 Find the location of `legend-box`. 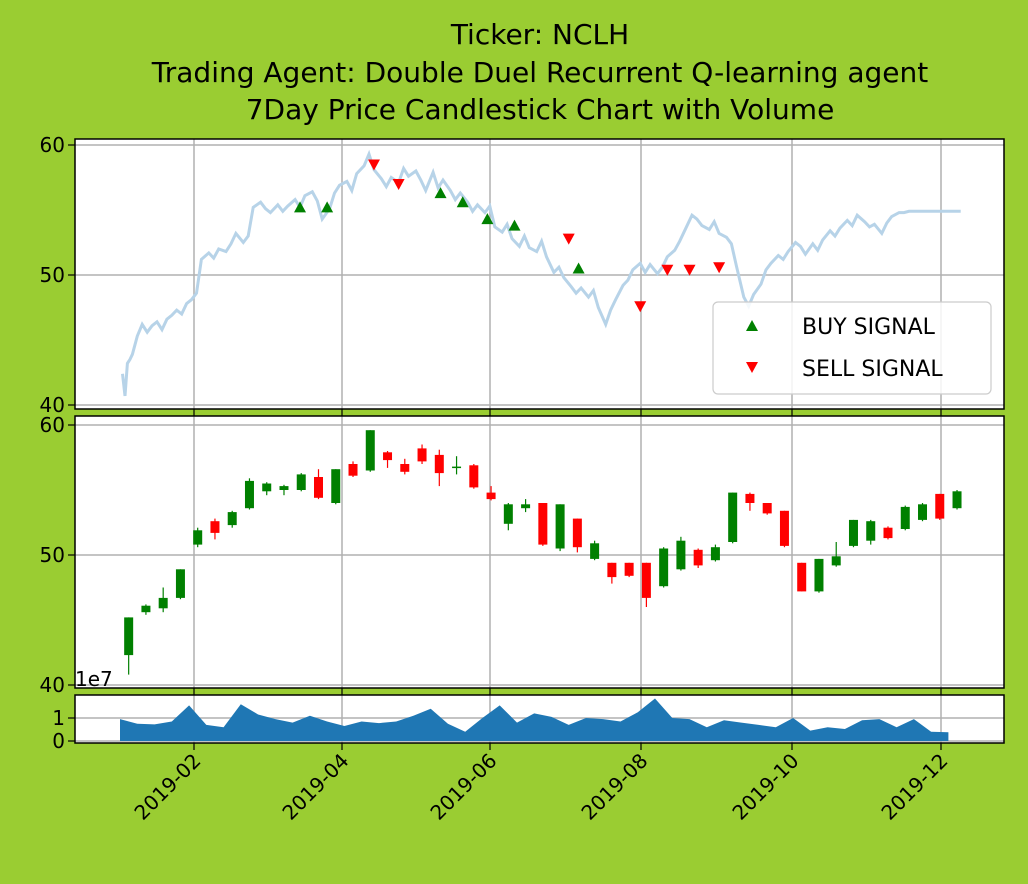

legend-box is located at coordinates (852, 348).